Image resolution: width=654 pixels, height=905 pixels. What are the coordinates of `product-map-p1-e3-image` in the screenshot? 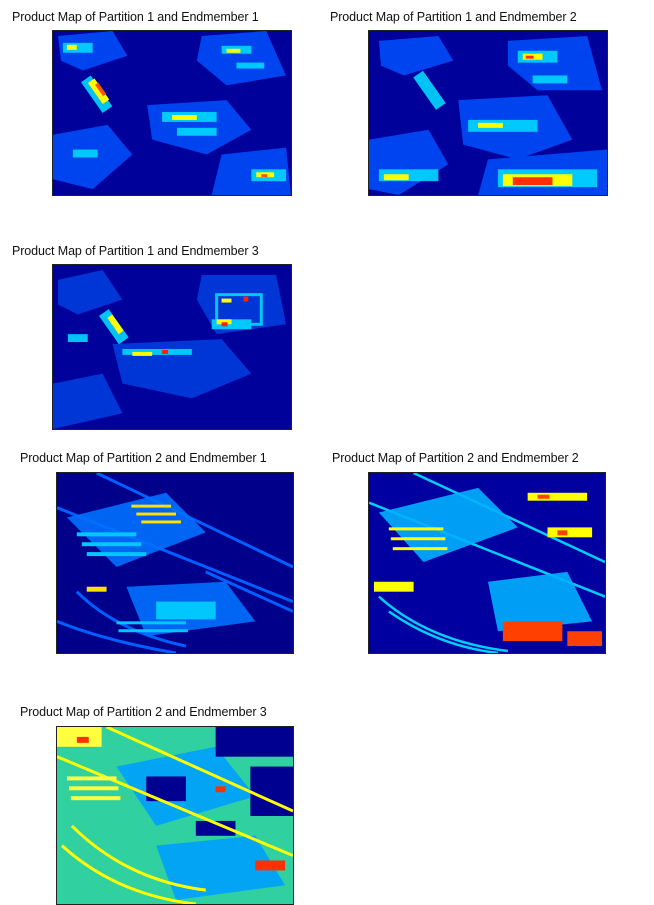 It's located at (172, 347).